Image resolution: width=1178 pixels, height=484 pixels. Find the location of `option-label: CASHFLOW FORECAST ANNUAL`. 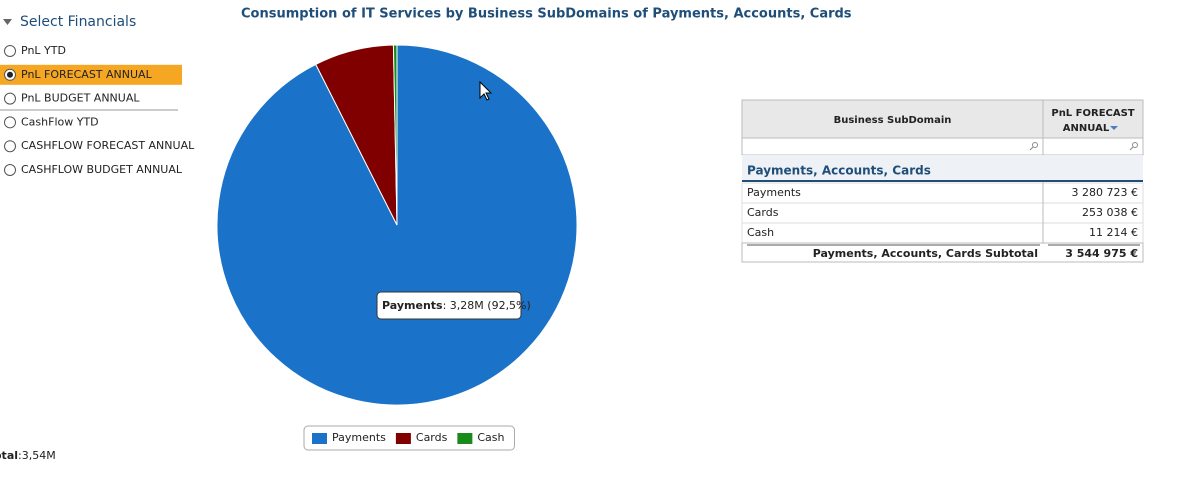

option-label: CASHFLOW FORECAST ANNUAL is located at coordinates (108, 145).